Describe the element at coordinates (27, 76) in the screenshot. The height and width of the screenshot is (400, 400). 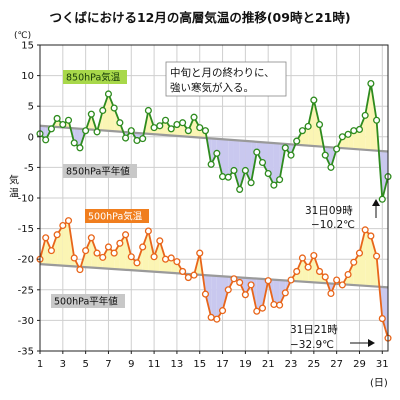
I see `y-tick-label: 10` at that location.